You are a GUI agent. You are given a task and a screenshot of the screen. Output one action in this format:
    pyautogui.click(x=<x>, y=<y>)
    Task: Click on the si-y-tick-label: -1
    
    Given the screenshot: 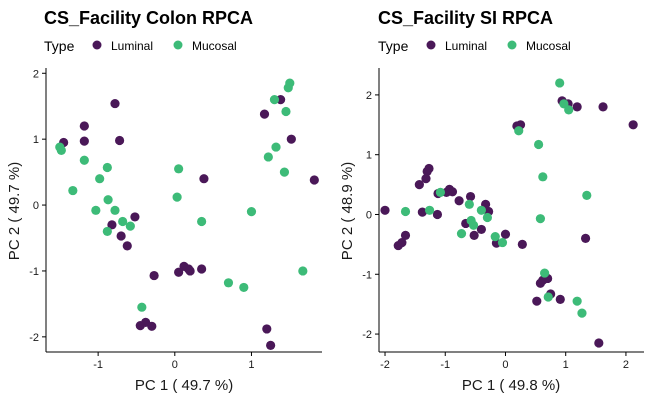 What is the action you would take?
    pyautogui.click(x=367, y=275)
    